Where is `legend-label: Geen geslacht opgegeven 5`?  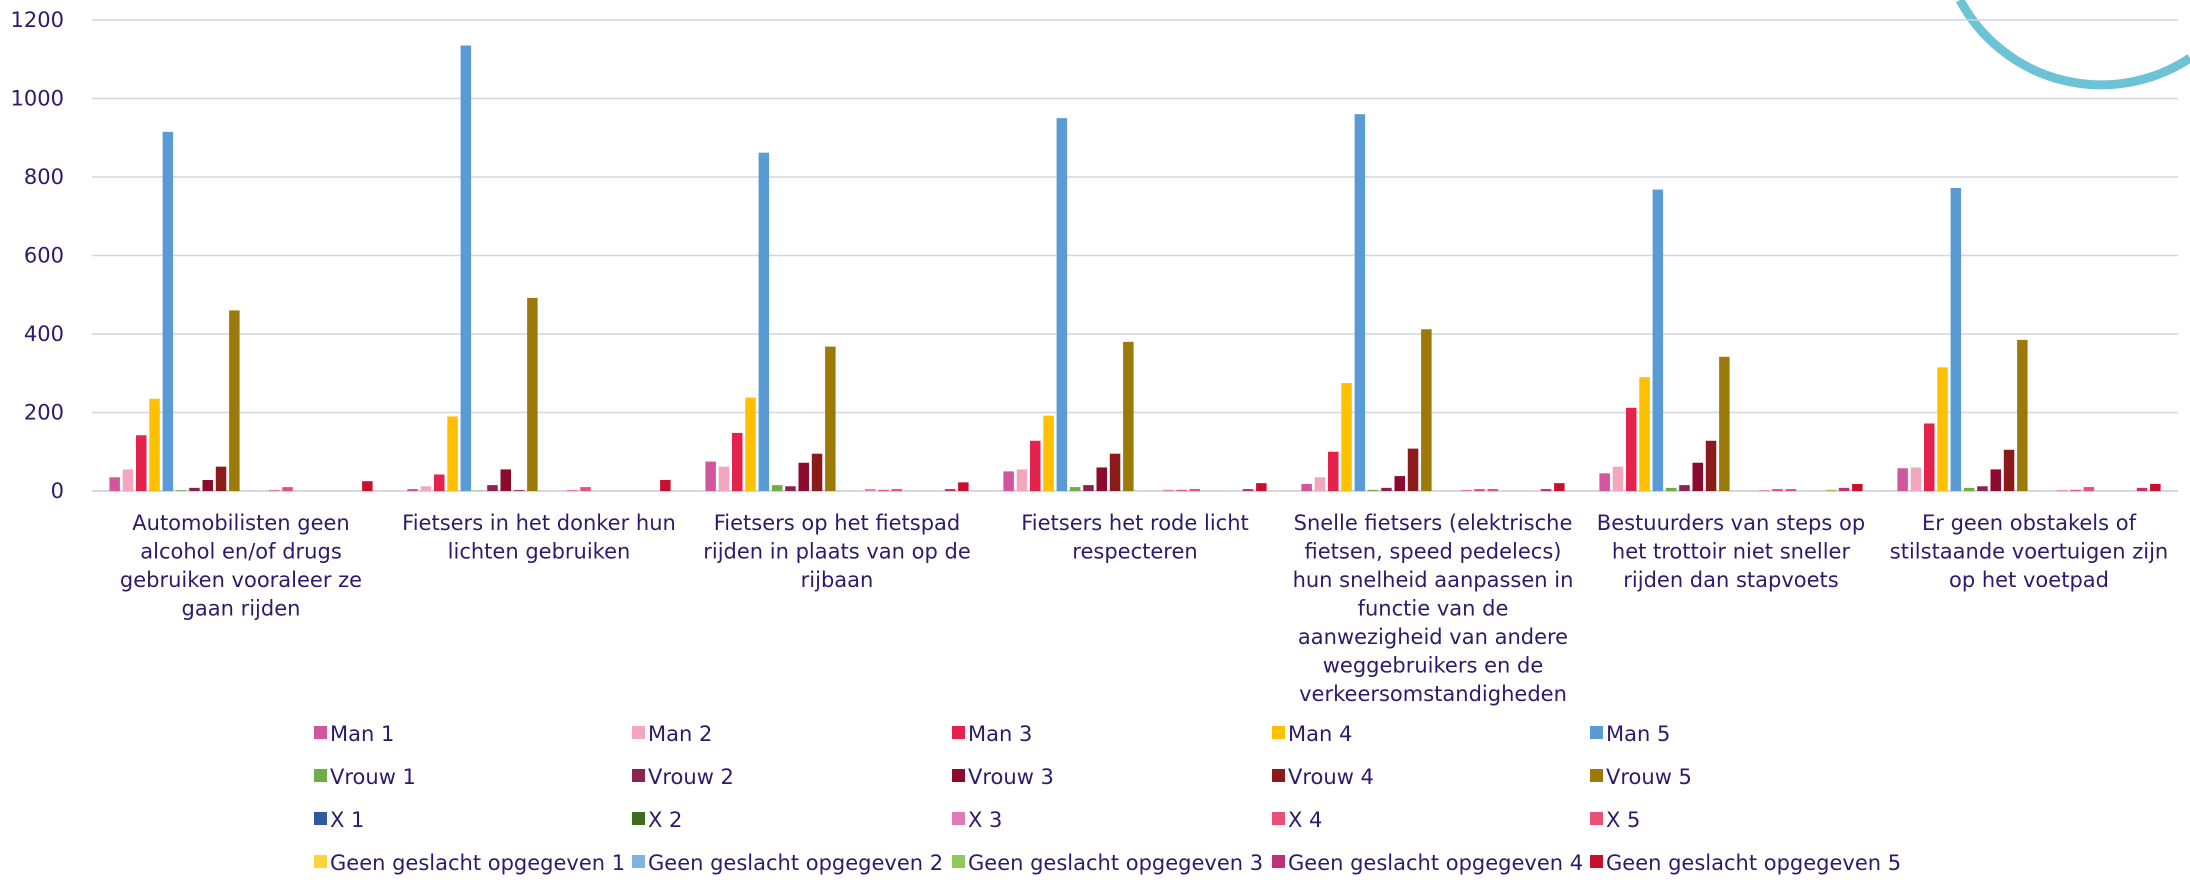
legend-label: Geen geslacht opgegeven 5 is located at coordinates (1753, 863).